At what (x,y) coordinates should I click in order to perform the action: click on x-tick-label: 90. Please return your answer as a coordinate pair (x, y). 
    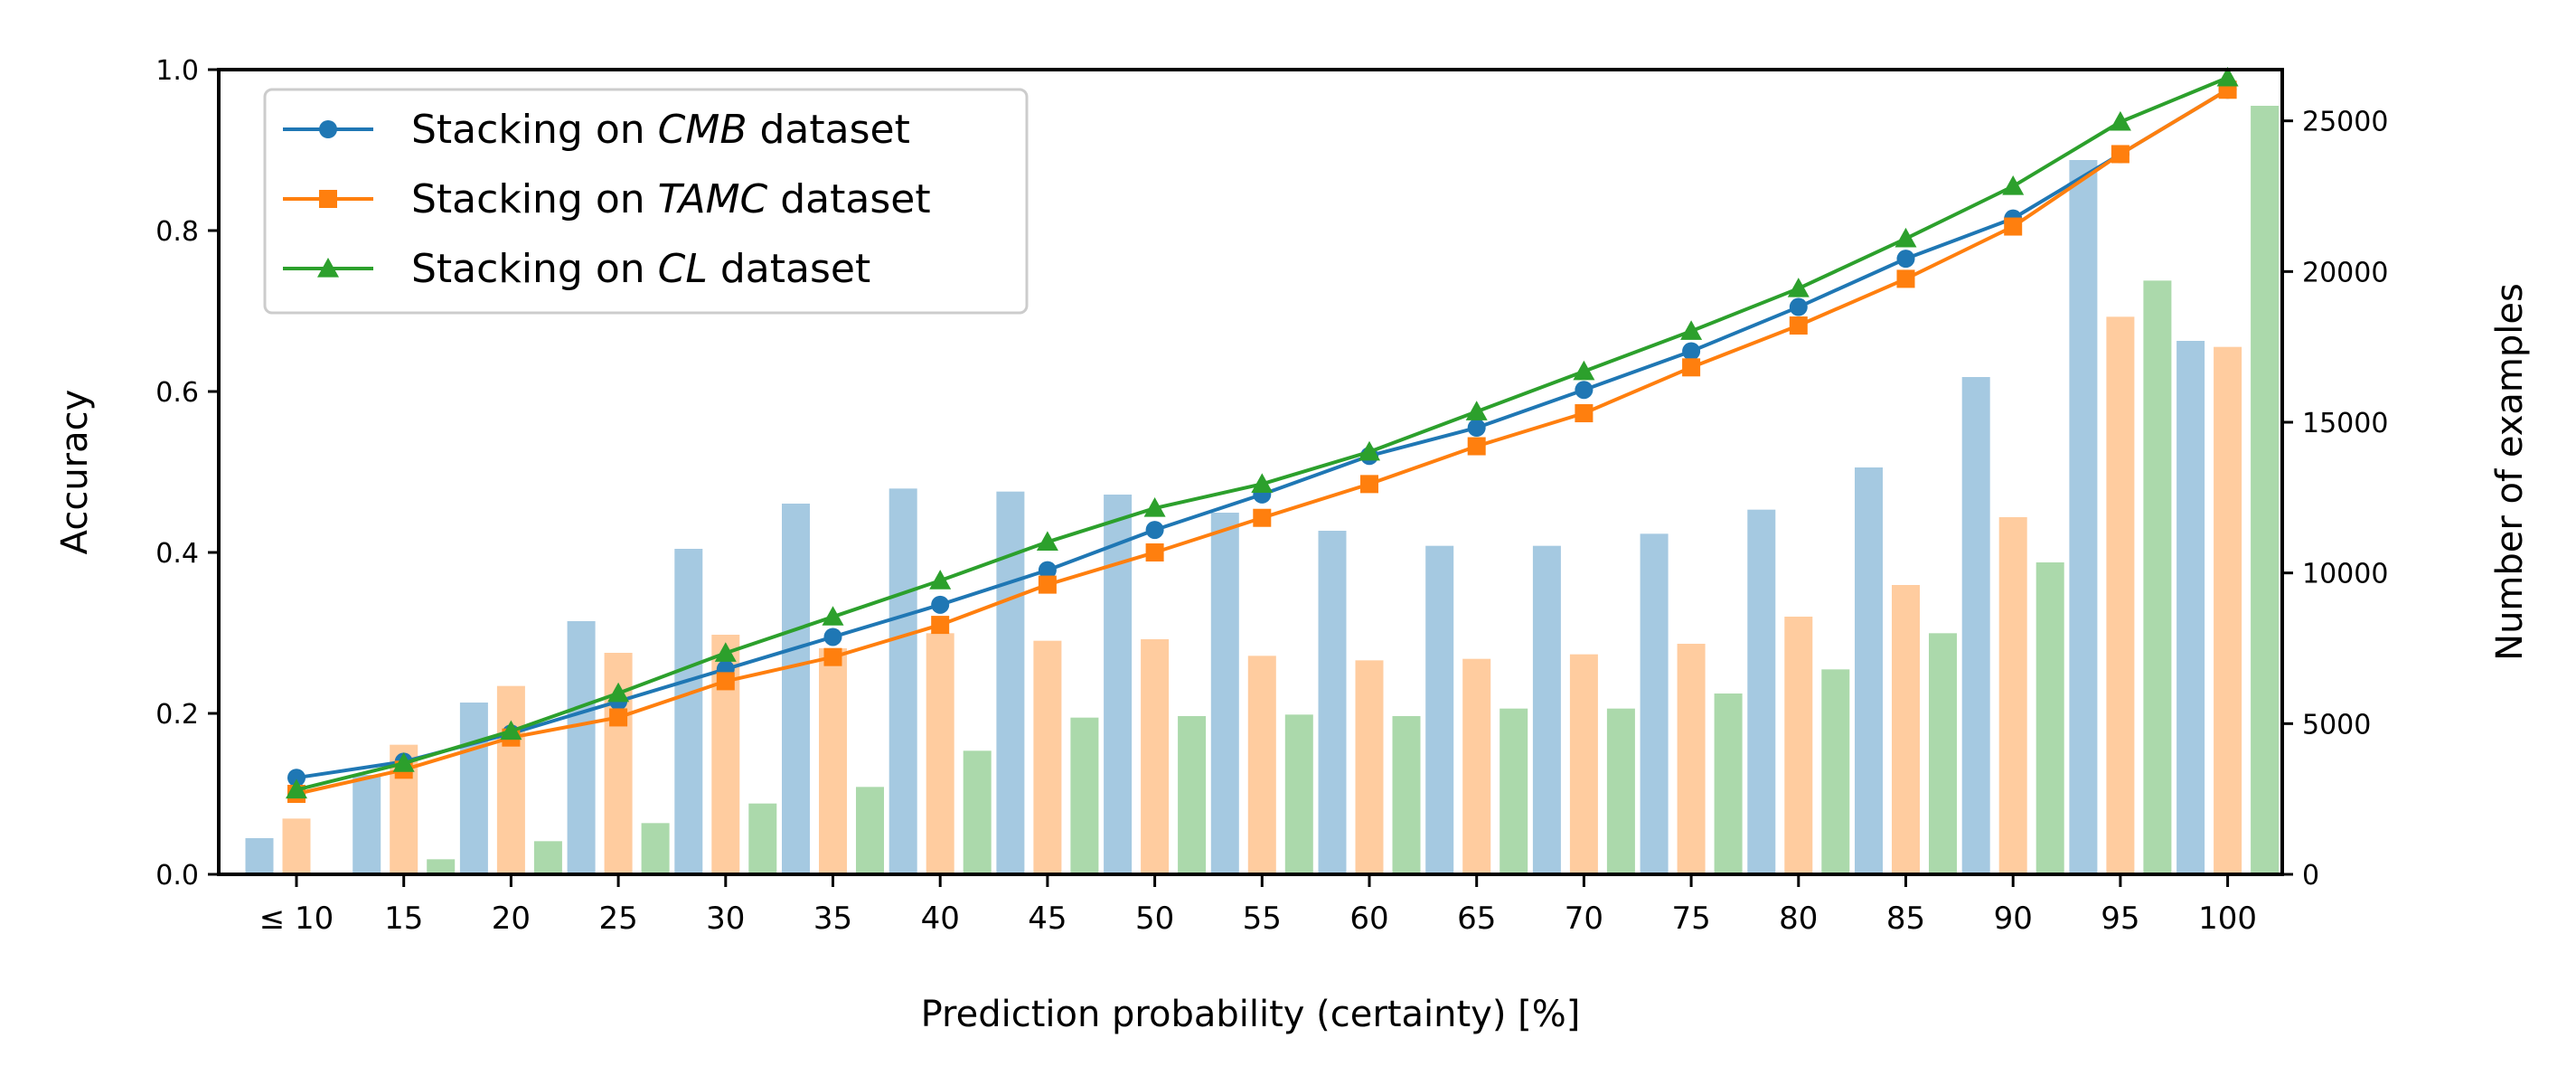
    Looking at the image, I should click on (2014, 919).